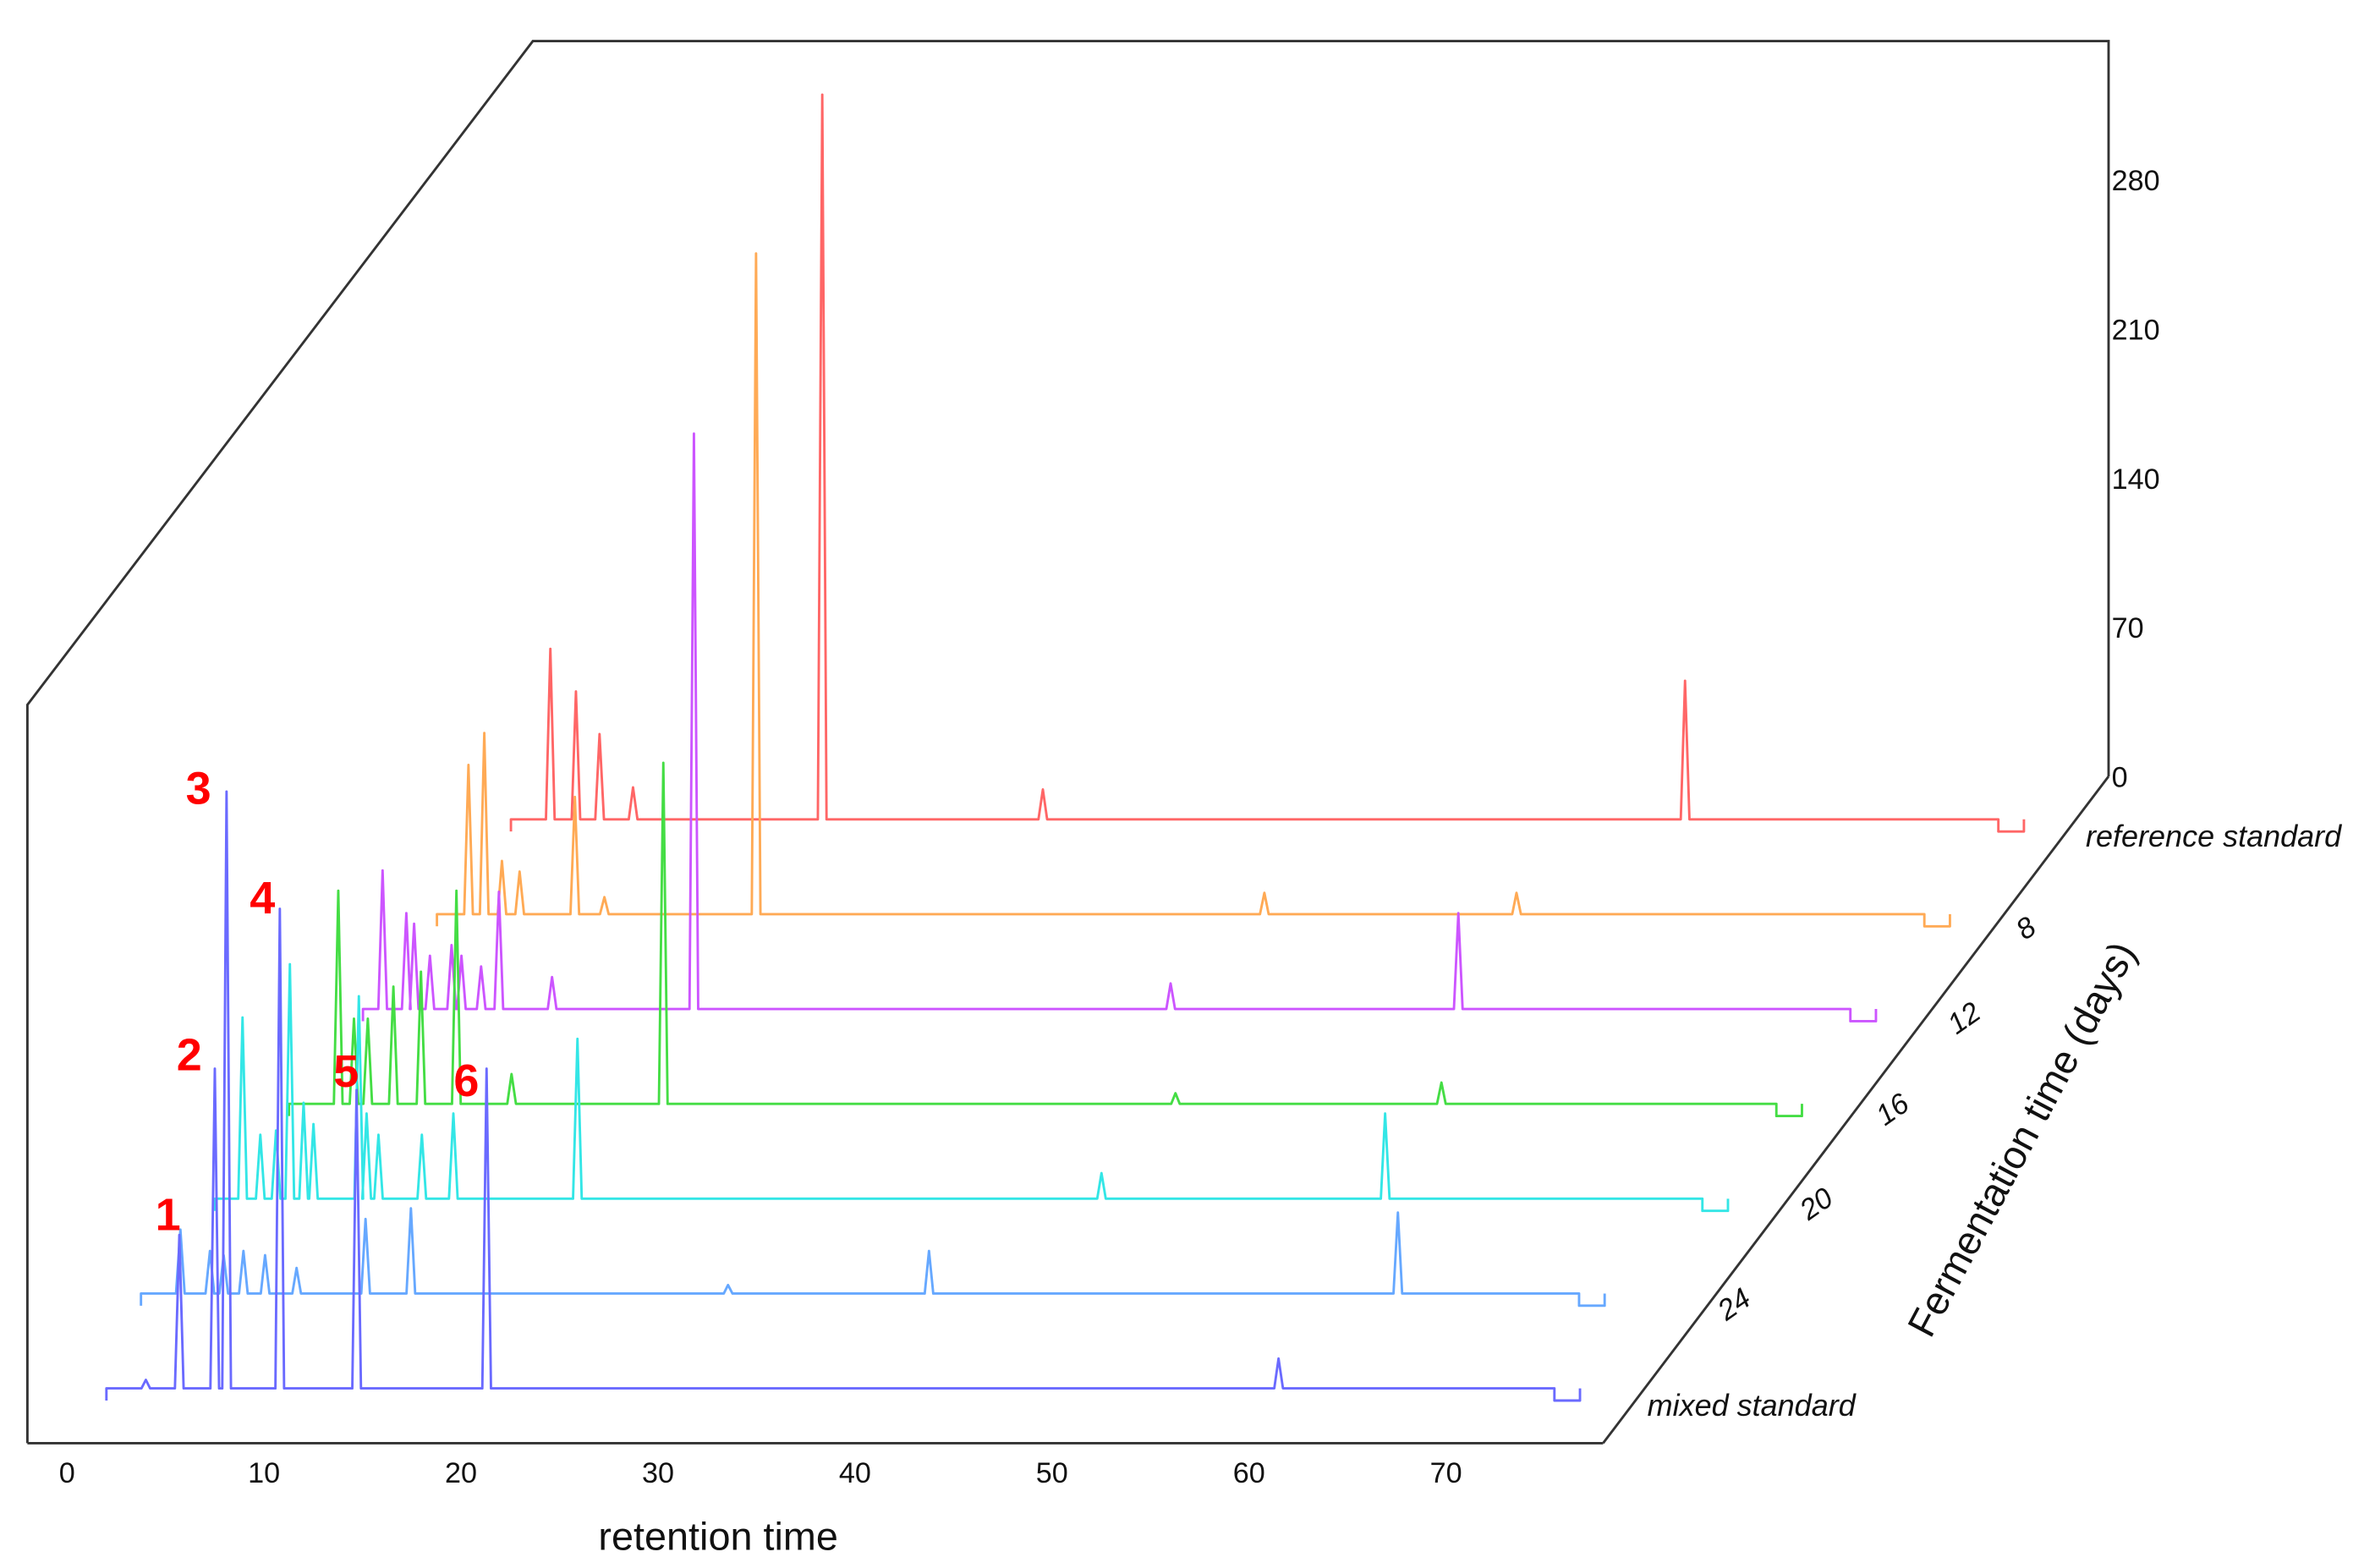 This screenshot has width=2375, height=1568. What do you see at coordinates (262, 898) in the screenshot?
I see `peak-label-4: 4` at bounding box center [262, 898].